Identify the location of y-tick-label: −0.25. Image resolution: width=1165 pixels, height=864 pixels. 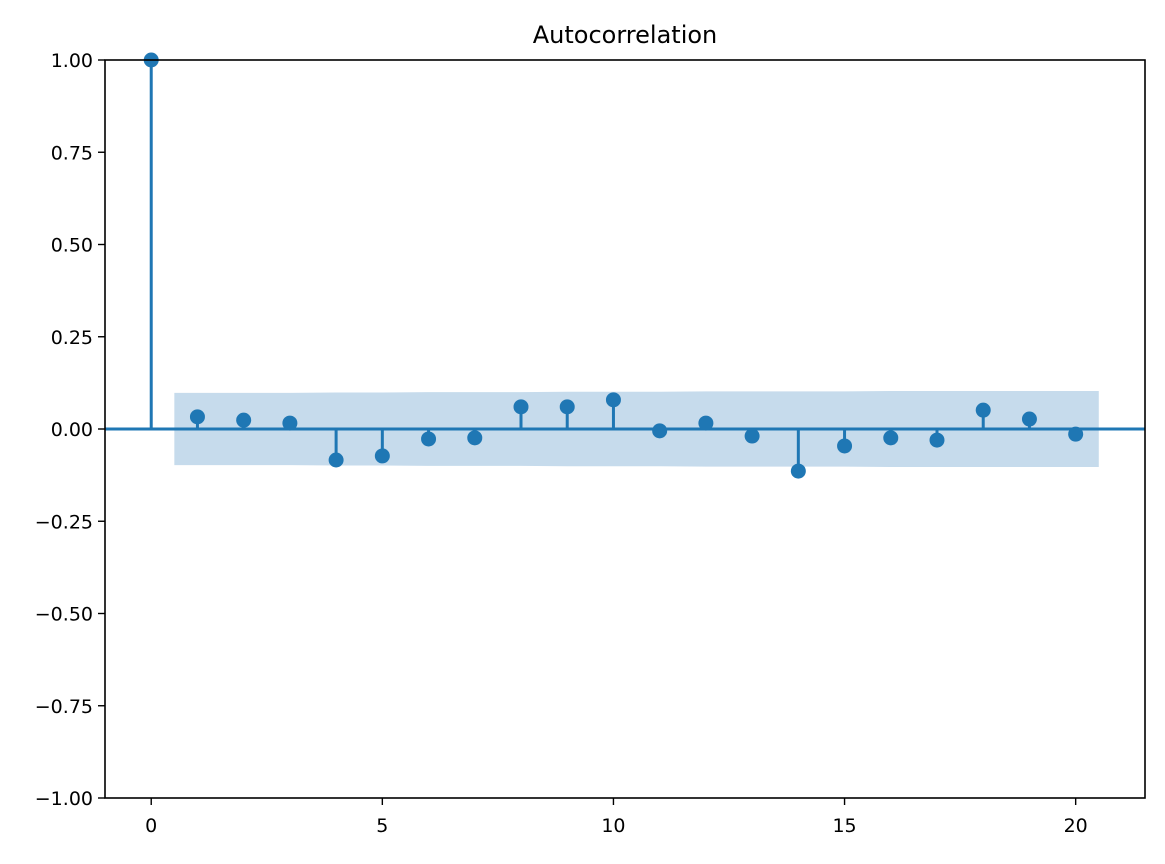
(64, 522).